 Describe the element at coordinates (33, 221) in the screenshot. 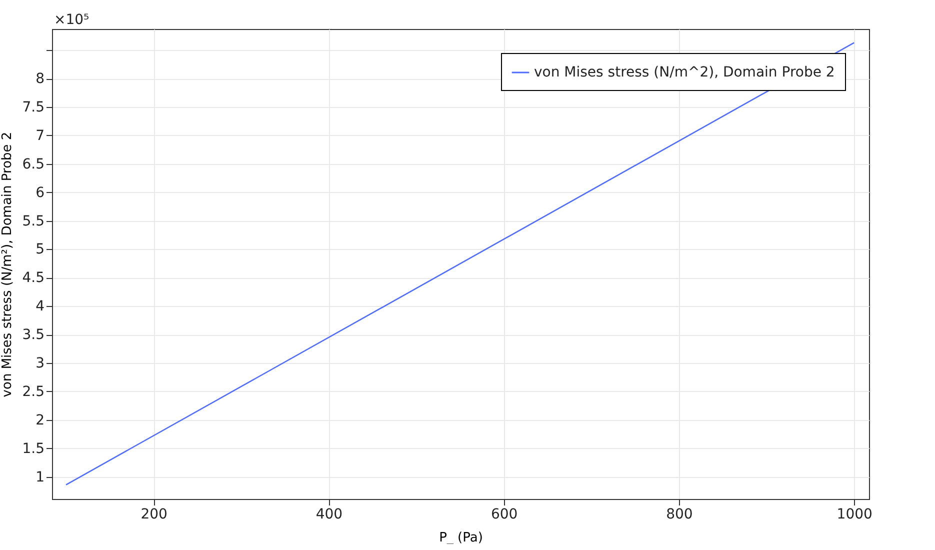

I see `y-tick-label: 5.5` at that location.